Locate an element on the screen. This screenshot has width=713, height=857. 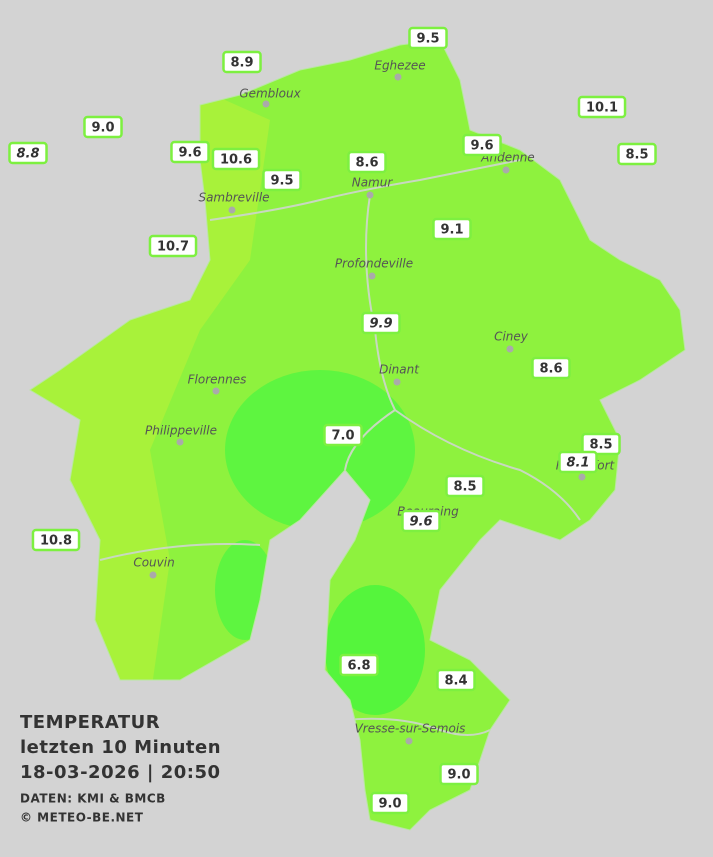
station-value: 10.1 is located at coordinates (602, 108).